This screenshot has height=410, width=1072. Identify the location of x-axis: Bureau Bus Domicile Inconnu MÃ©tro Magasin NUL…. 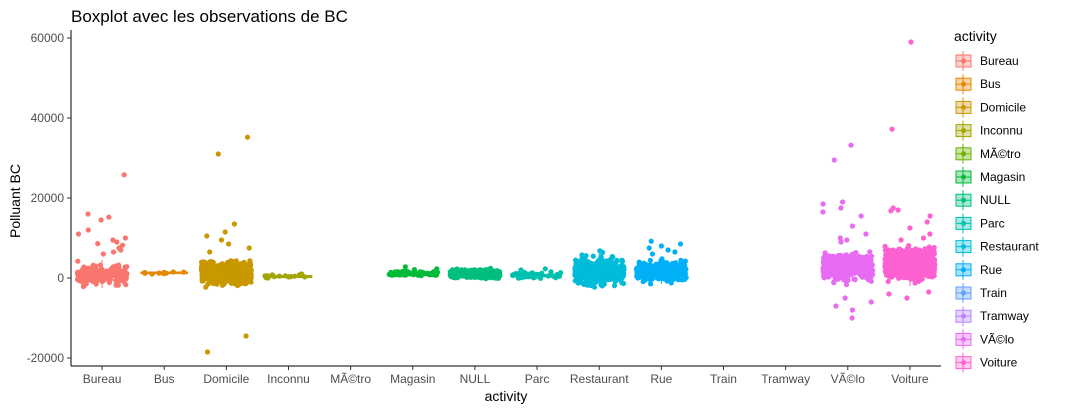
(506, 375).